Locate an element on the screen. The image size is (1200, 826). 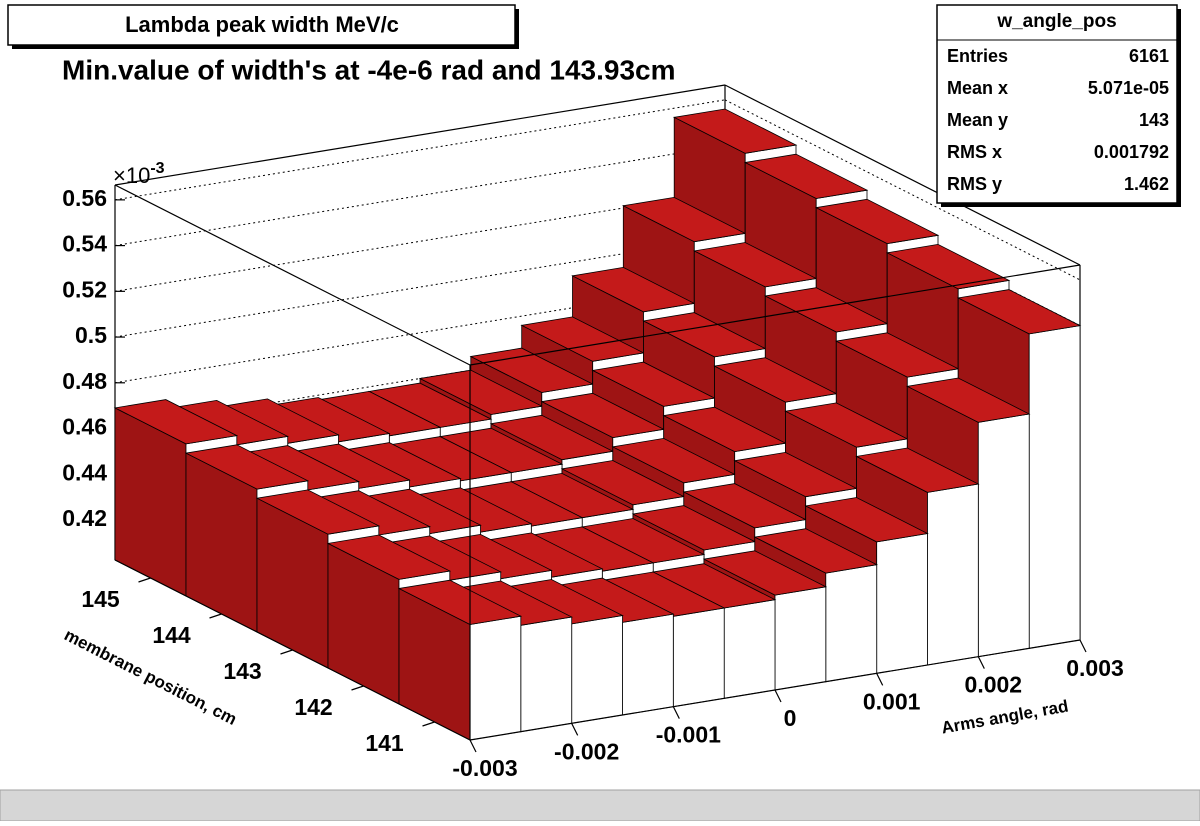
stats-box is located at coordinates (1057, 104).